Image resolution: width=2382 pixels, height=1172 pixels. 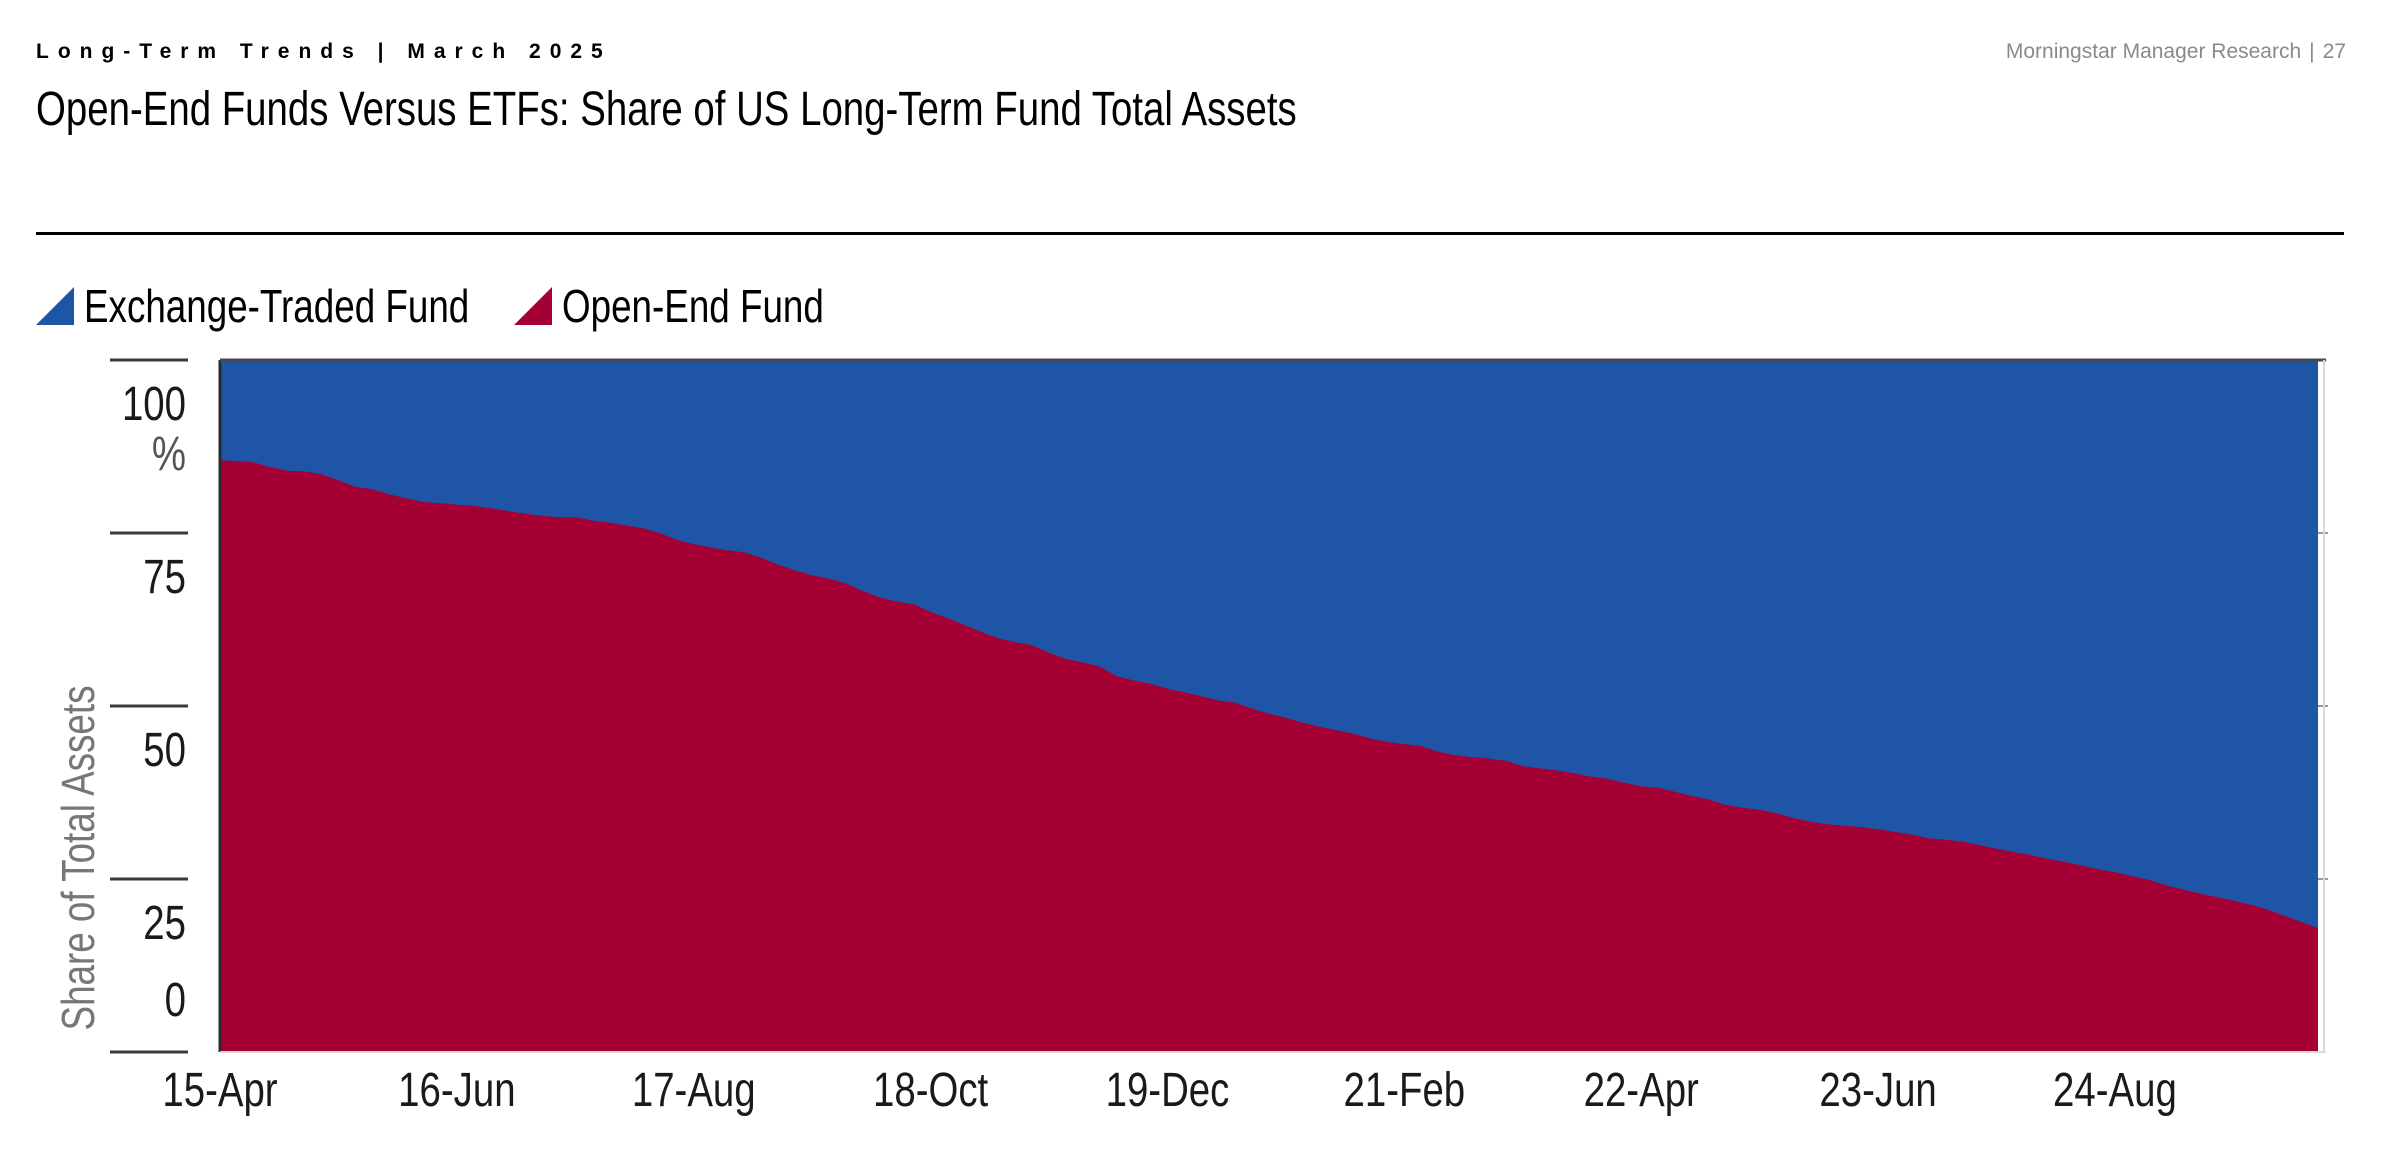 I want to click on title-divider, so click(x=1190, y=233).